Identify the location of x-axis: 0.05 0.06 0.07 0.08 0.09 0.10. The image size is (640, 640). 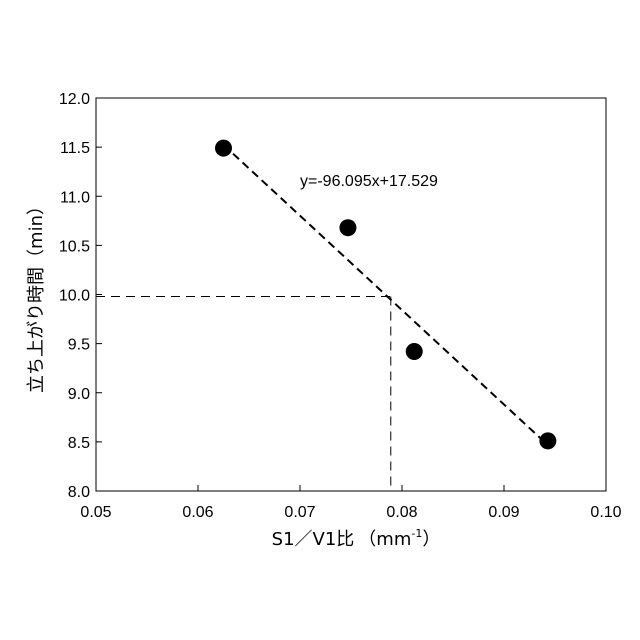
(350, 503).